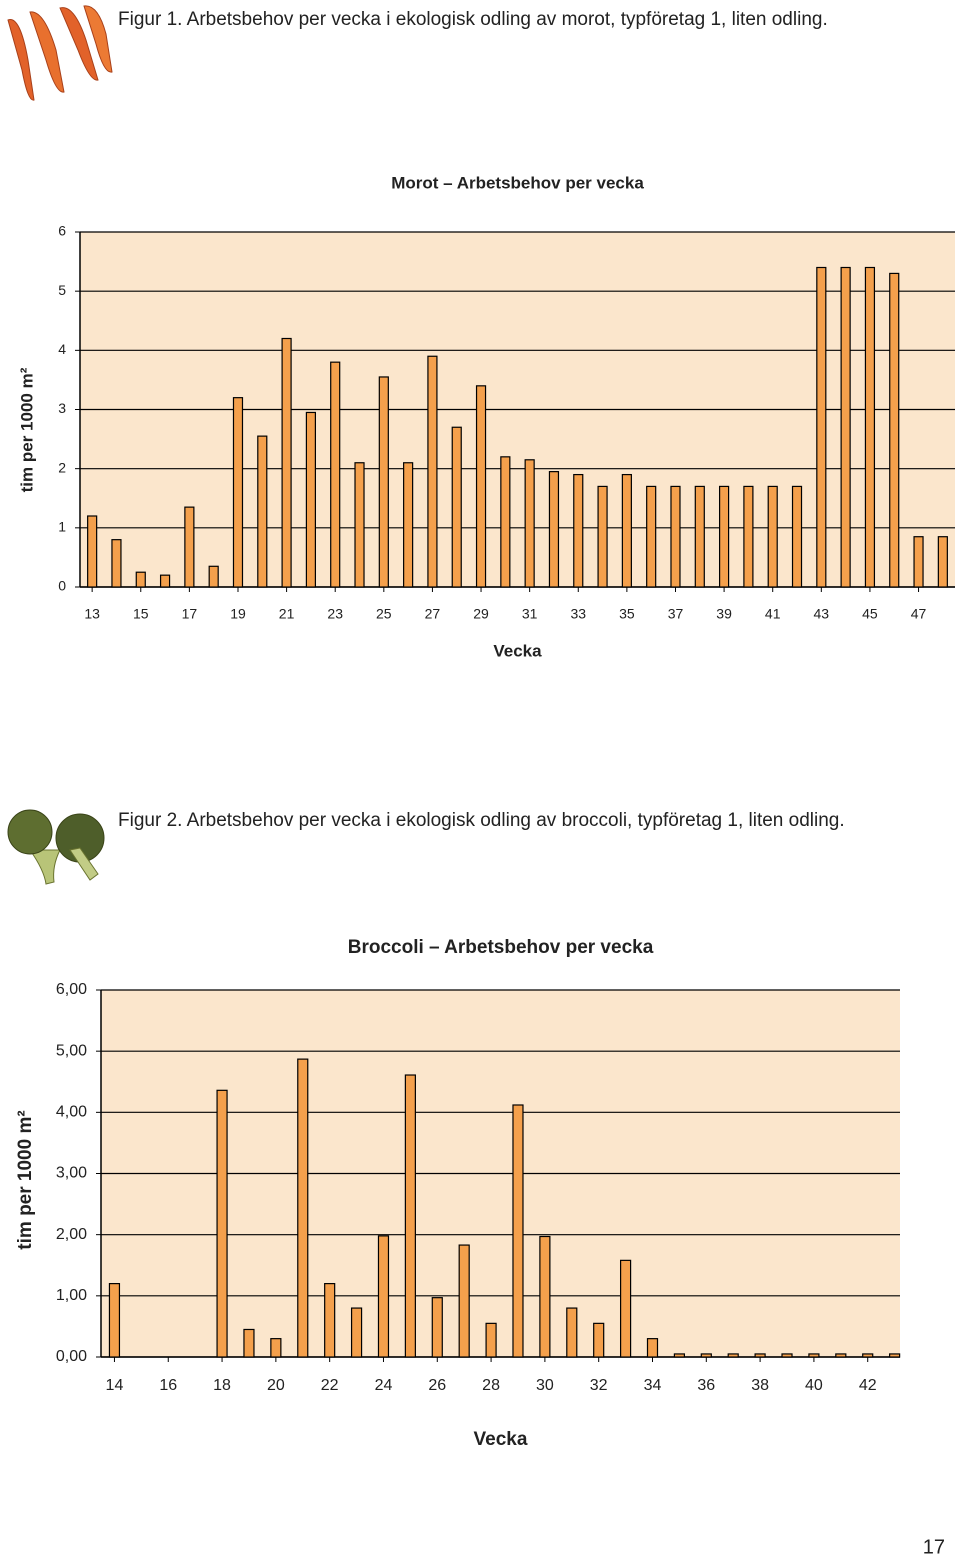 This screenshot has width=960, height=1563. I want to click on x-tick-label: 18, so click(222, 1385).